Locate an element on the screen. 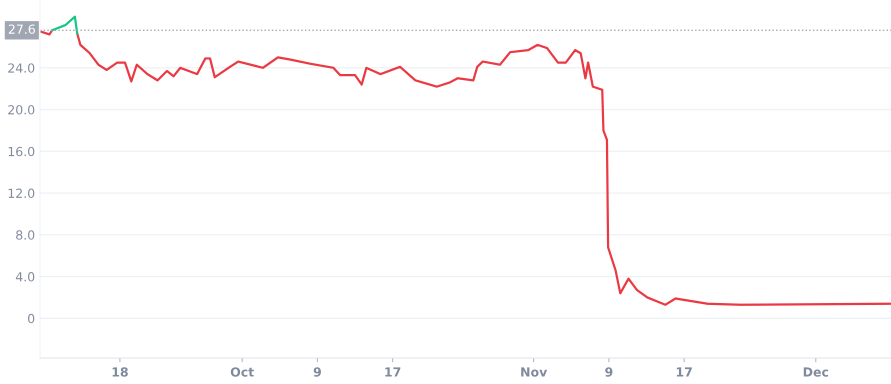 The width and height of the screenshot is (891, 384). y-tick-label: 16.0 is located at coordinates (21, 151).